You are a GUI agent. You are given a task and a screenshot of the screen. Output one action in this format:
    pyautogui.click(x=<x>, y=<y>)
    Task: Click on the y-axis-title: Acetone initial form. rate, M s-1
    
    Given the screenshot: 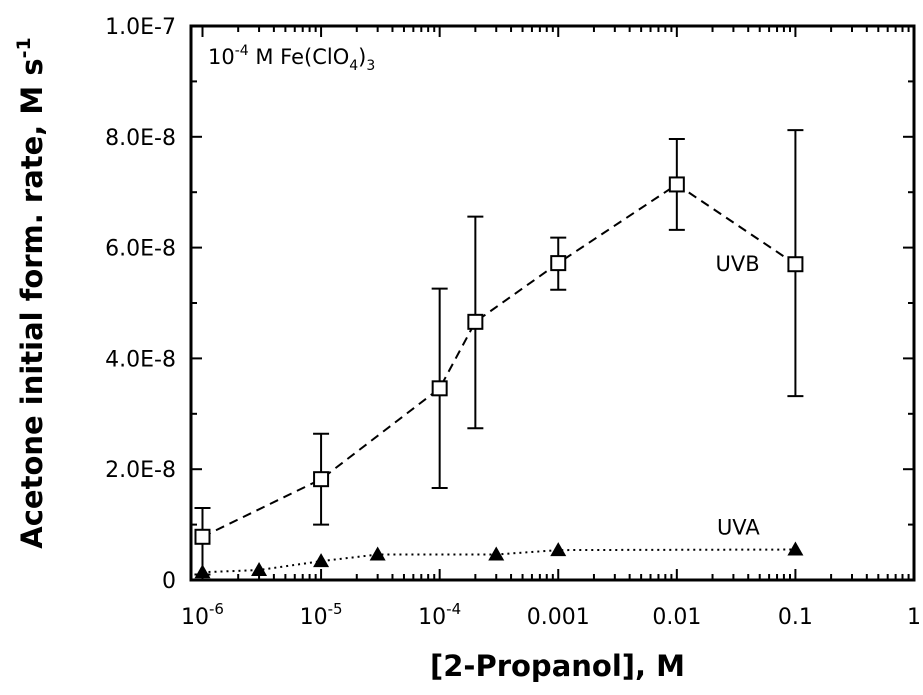 What is the action you would take?
    pyautogui.click(x=31, y=292)
    